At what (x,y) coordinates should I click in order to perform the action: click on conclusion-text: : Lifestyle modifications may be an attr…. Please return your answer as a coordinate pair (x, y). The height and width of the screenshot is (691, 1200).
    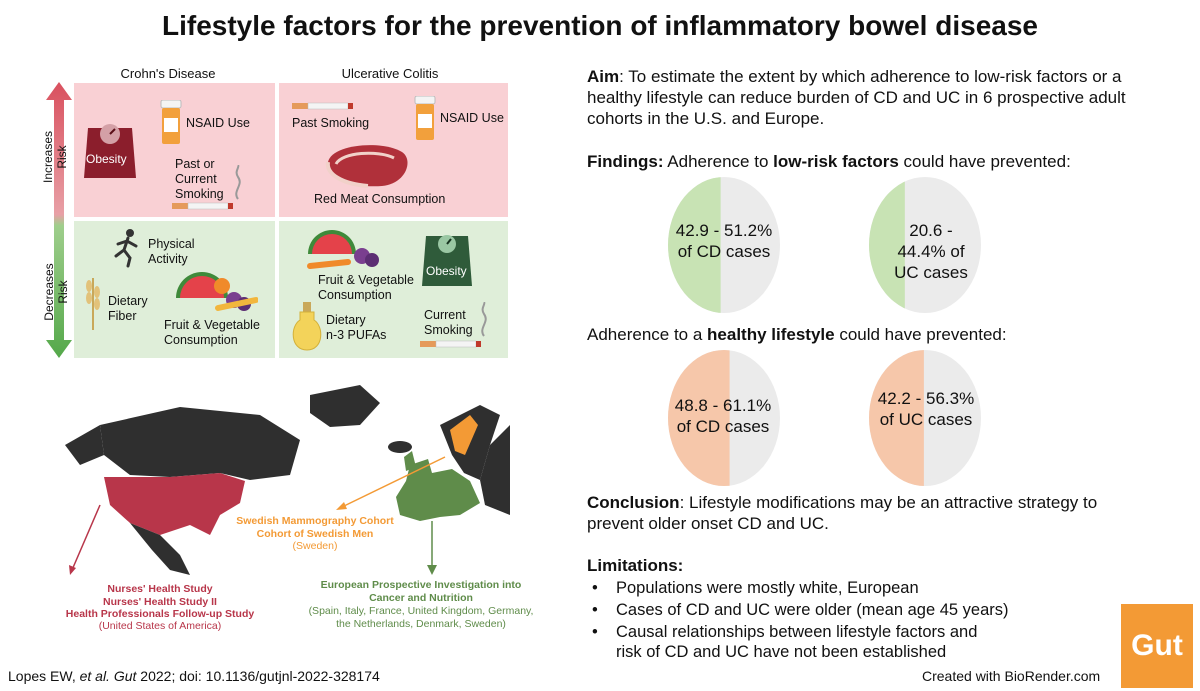
    Looking at the image, I should click on (842, 513).